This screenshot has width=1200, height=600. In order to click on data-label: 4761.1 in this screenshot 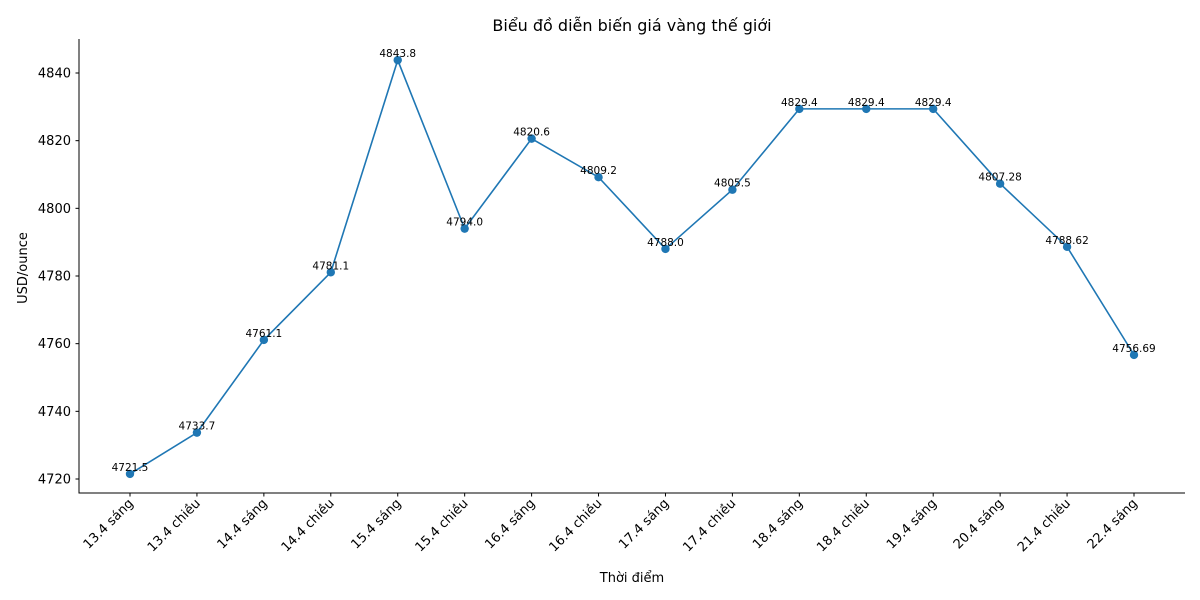, I will do `click(263, 334)`.